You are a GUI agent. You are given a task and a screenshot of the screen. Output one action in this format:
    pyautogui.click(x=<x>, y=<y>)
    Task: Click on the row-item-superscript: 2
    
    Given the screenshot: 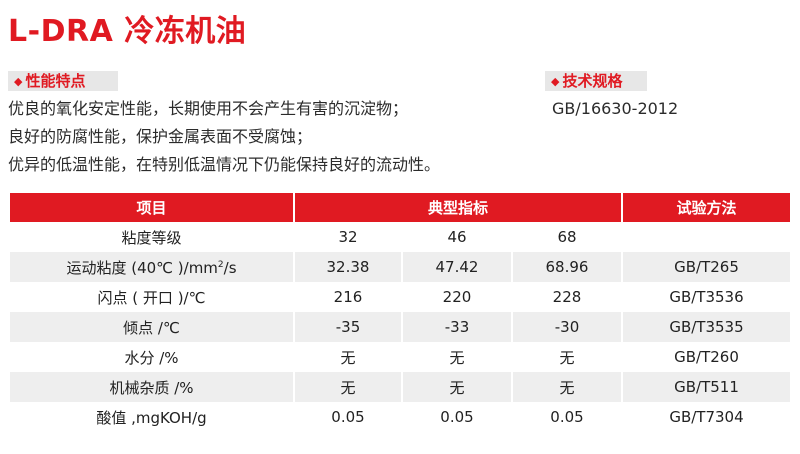 What is the action you would take?
    pyautogui.click(x=220, y=264)
    